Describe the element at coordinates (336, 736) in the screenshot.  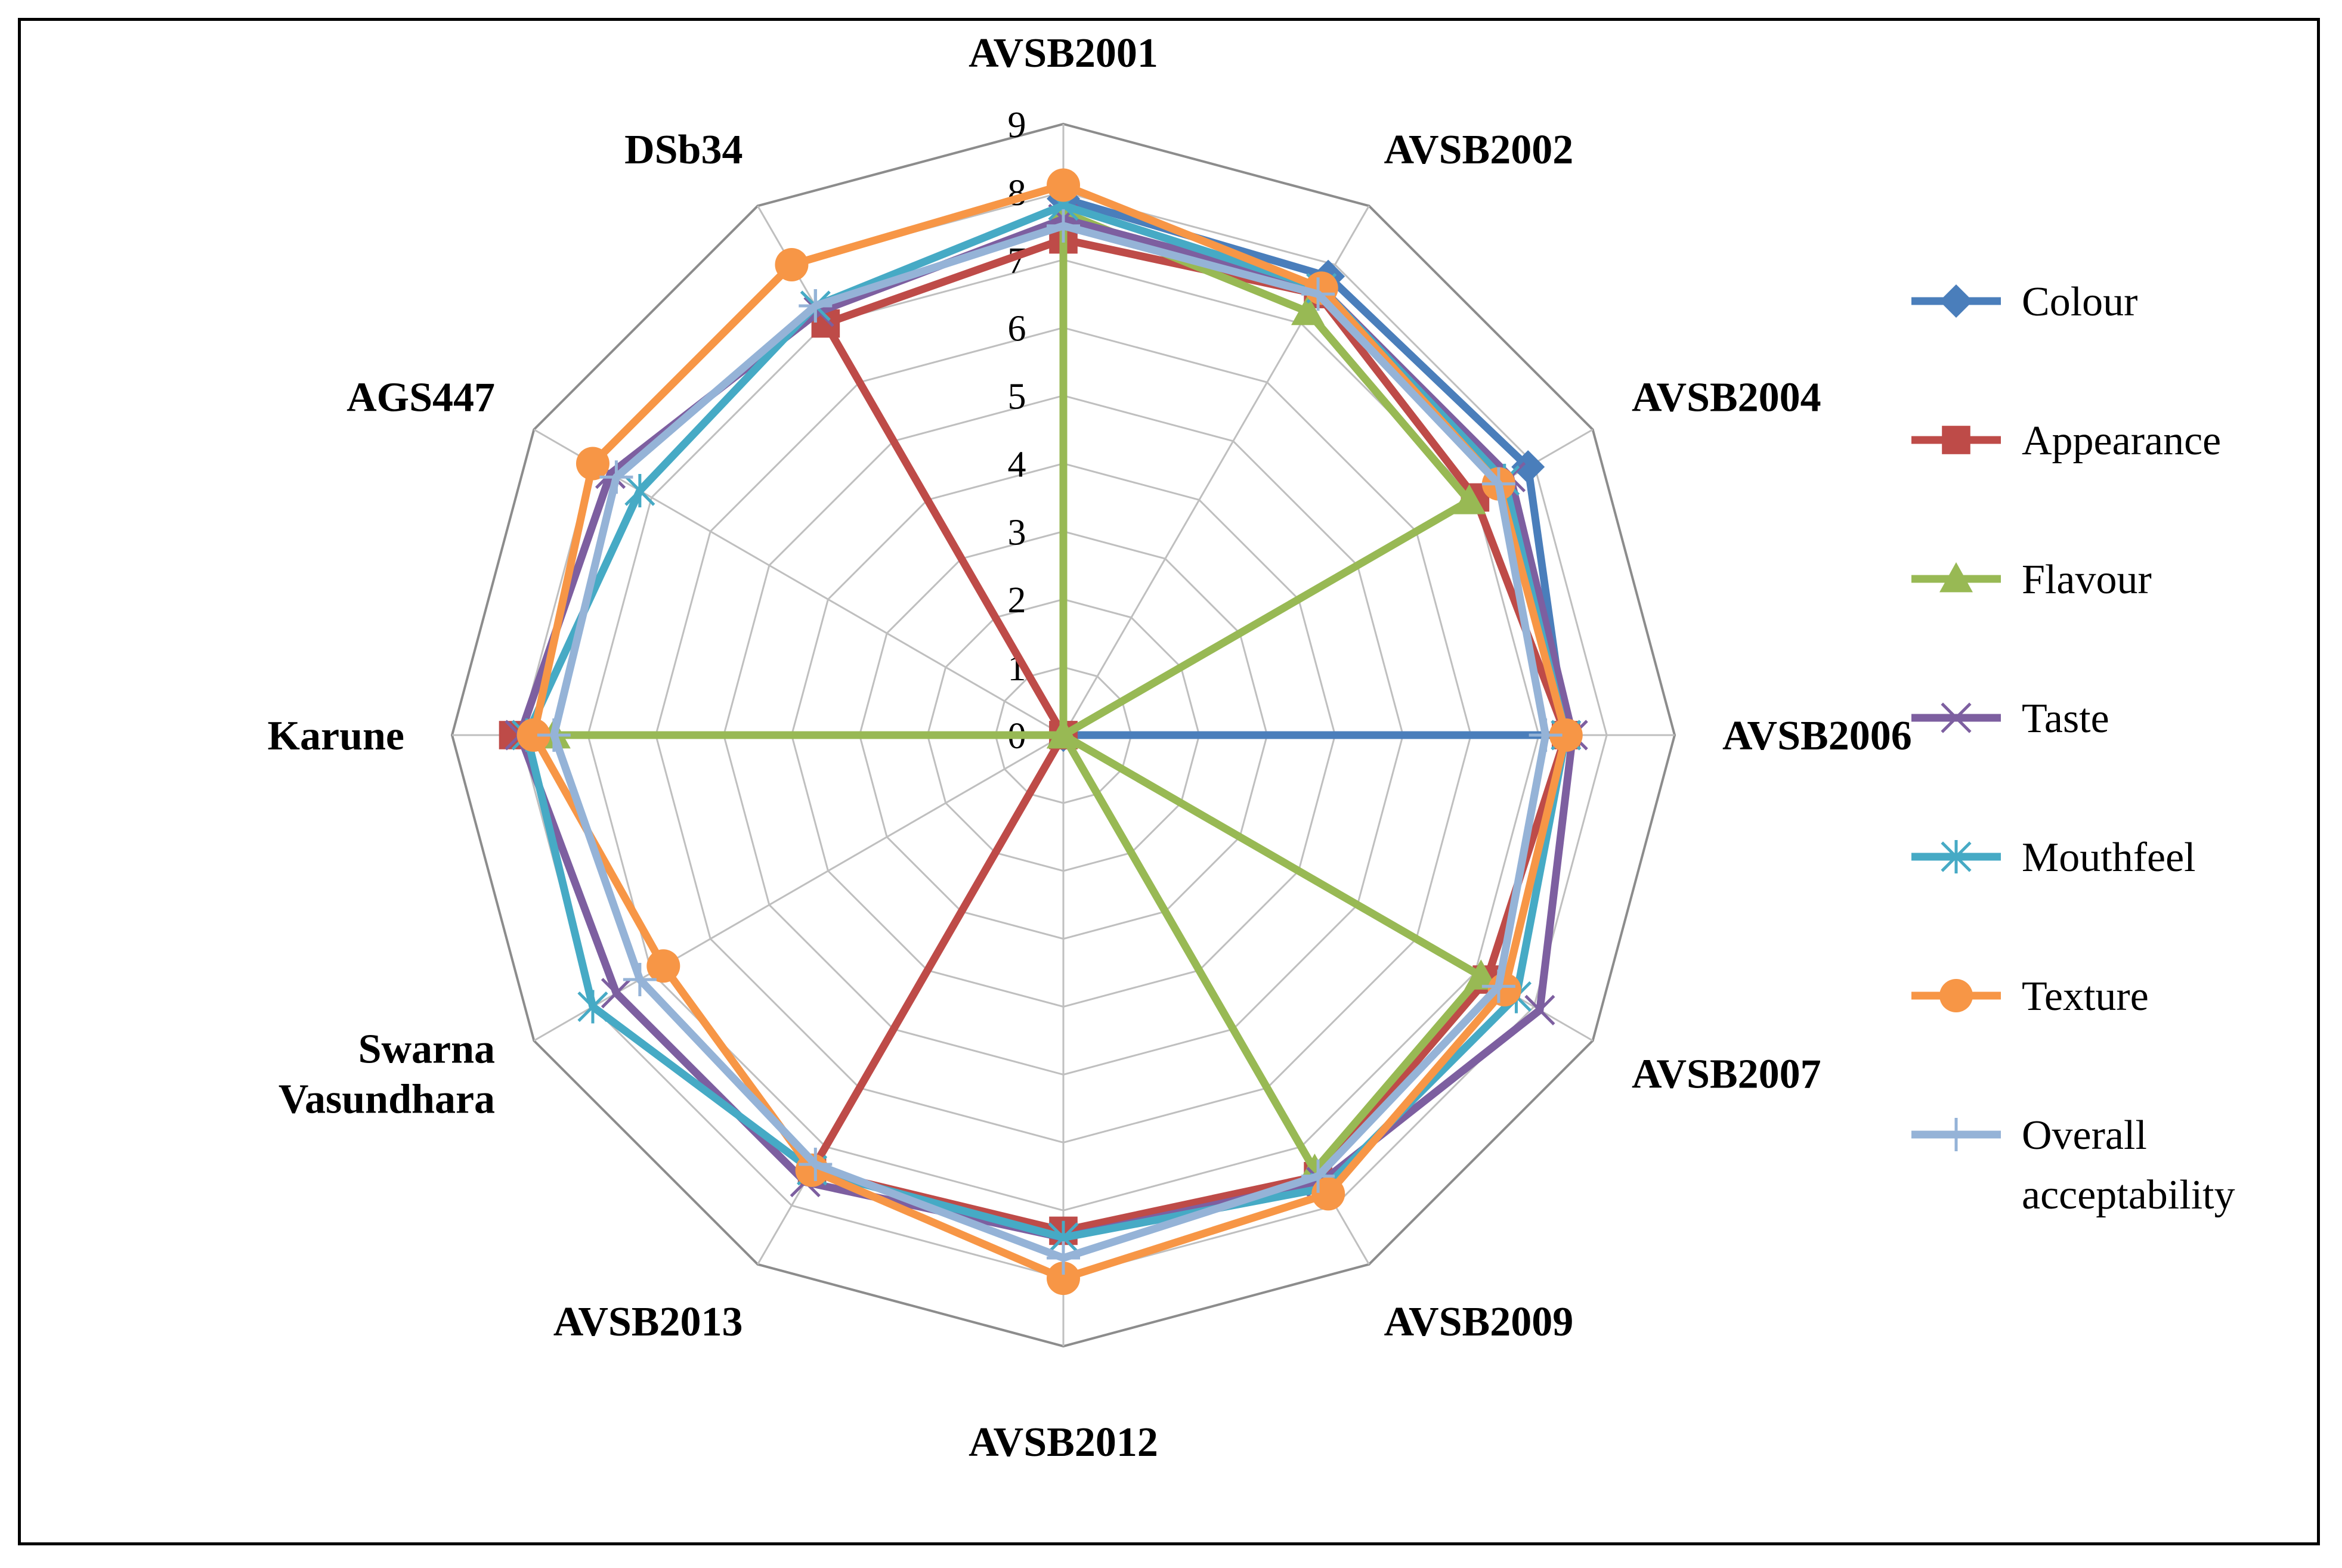
I see `category-label-karune: Karune` at that location.